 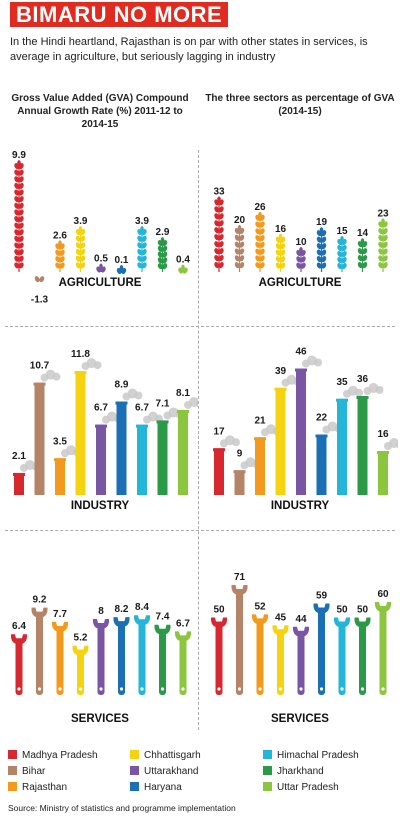 I want to click on value-label: 8.4, so click(x=142, y=607).